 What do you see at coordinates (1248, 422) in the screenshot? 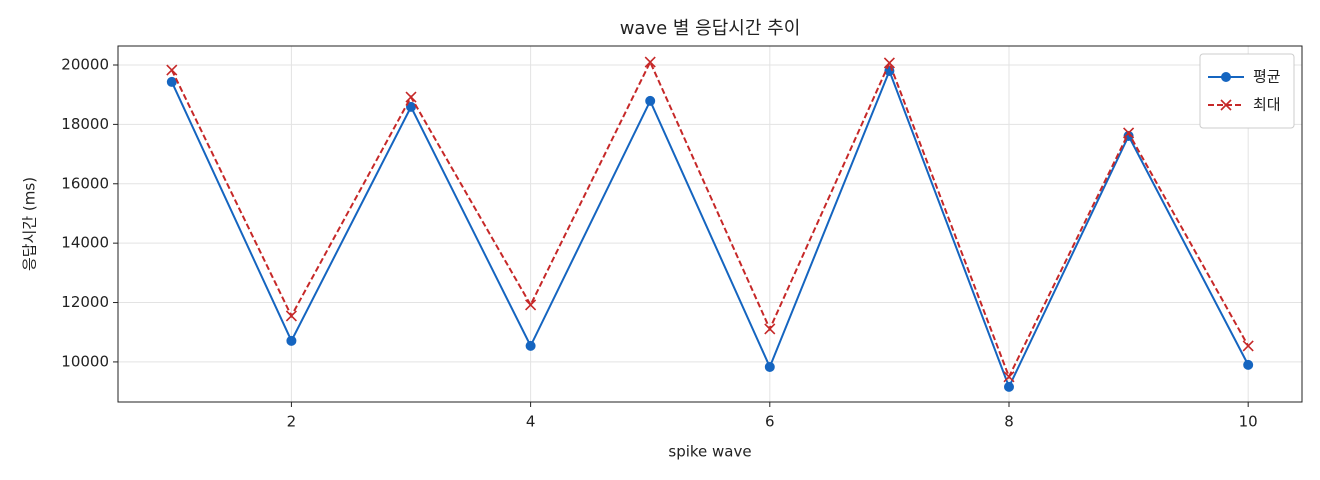
I see `x-tick-label: 10` at bounding box center [1248, 422].